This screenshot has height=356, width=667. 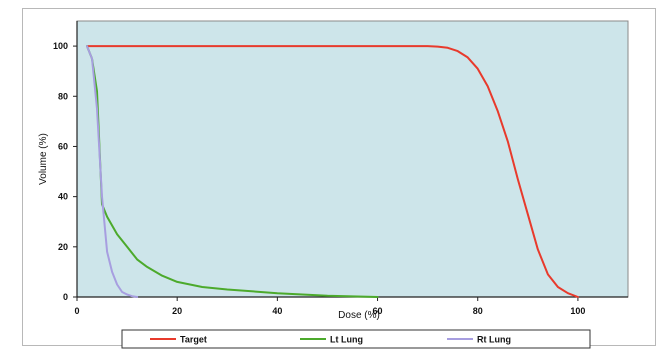 I want to click on x-tick-label-100: 100, so click(x=577, y=311).